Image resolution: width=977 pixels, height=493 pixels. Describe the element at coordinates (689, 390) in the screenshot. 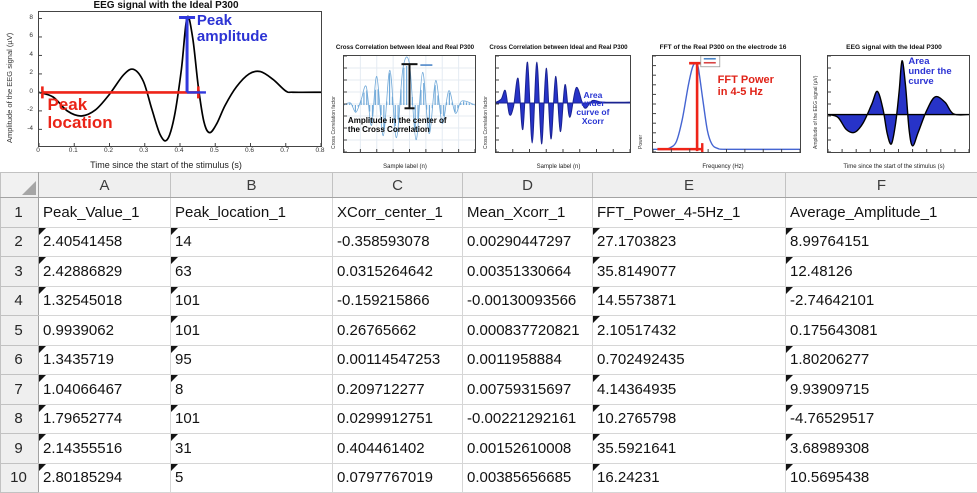

I see `cell-E7: 4.14364935` at that location.